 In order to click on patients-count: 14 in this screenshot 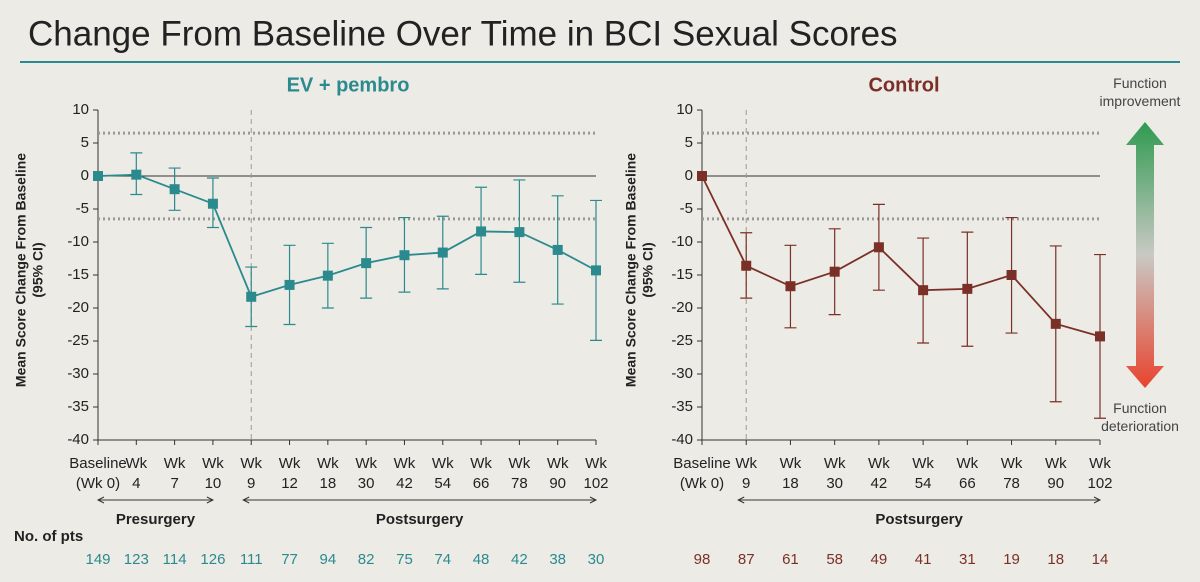, I will do `click(1100, 559)`.